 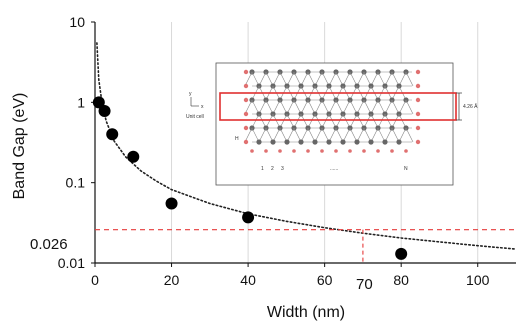 I want to click on y-axis-title: Band Gap (eV), so click(x=19, y=146).